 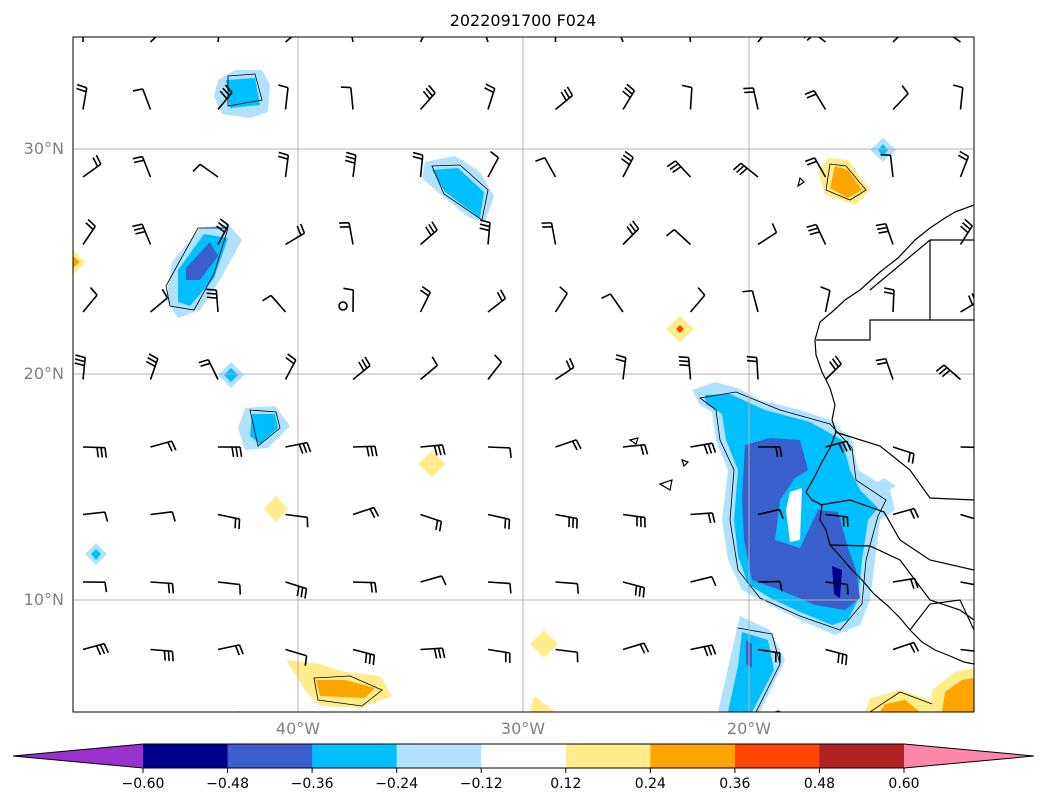 I want to click on contour-negative-small-b-core, so click(x=264, y=429).